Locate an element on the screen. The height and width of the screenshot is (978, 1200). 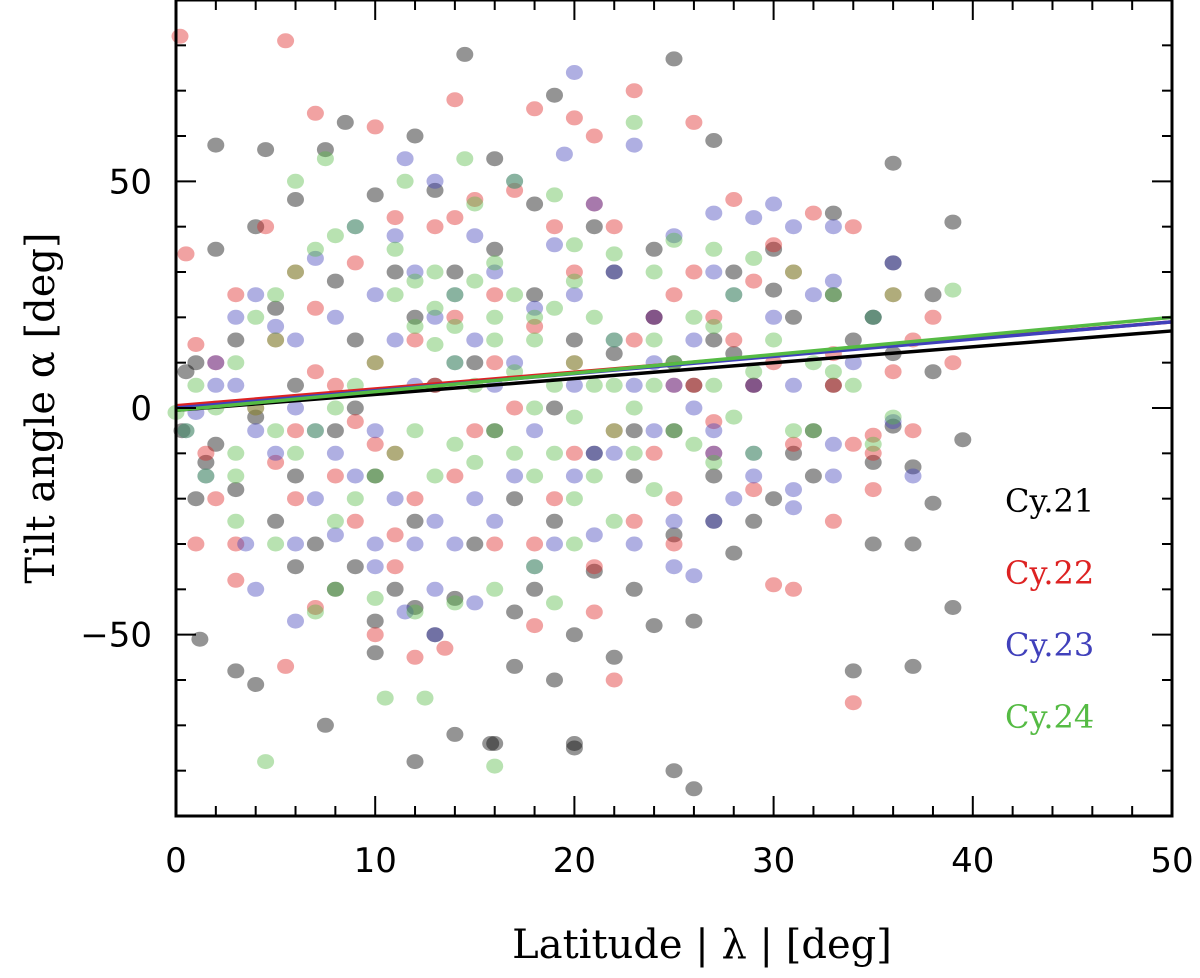
legend-label-cy22: Cy.22 is located at coordinates (1049, 573).